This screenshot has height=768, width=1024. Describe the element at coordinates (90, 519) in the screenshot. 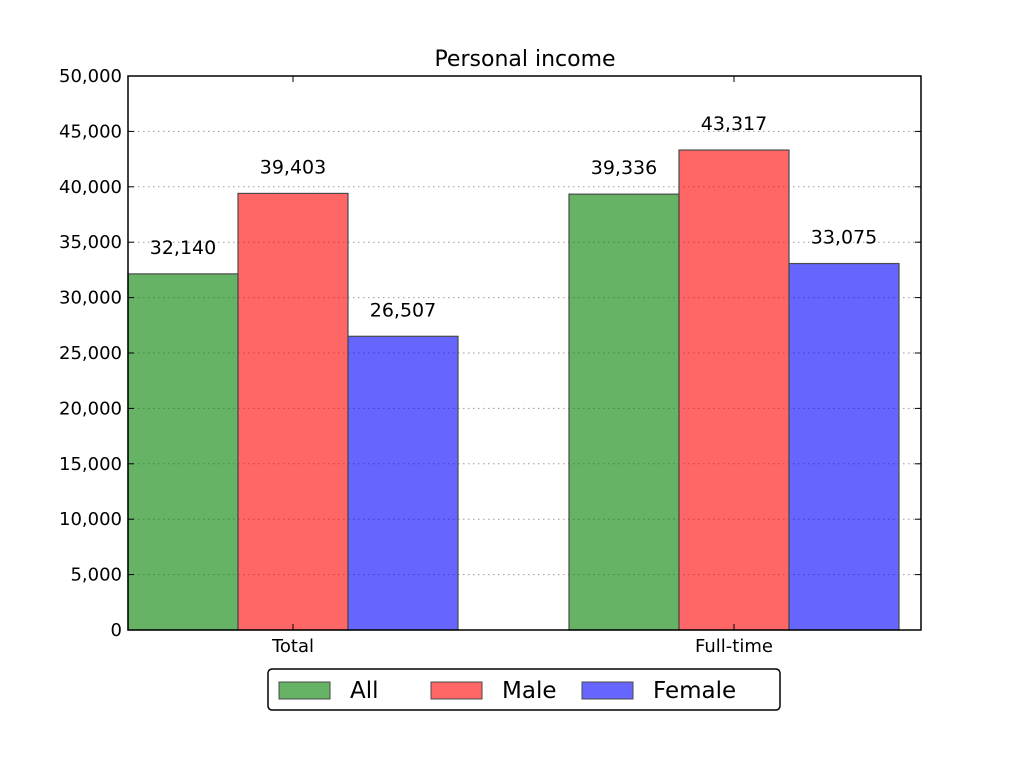

I see `y-tick-label: 10,000` at that location.